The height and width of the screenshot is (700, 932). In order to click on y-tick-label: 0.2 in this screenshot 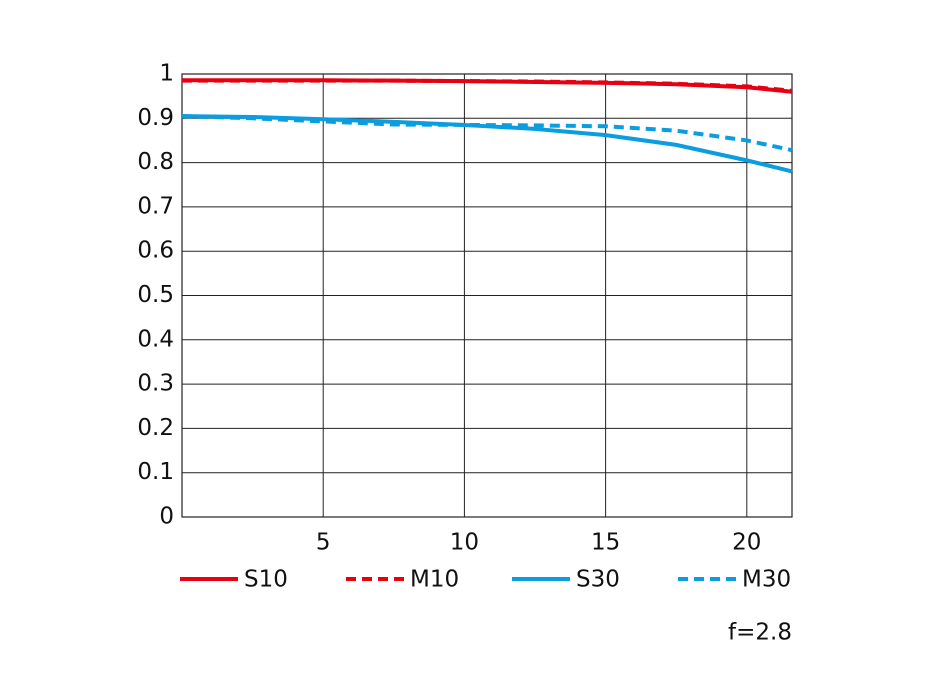, I will do `click(155, 428)`.